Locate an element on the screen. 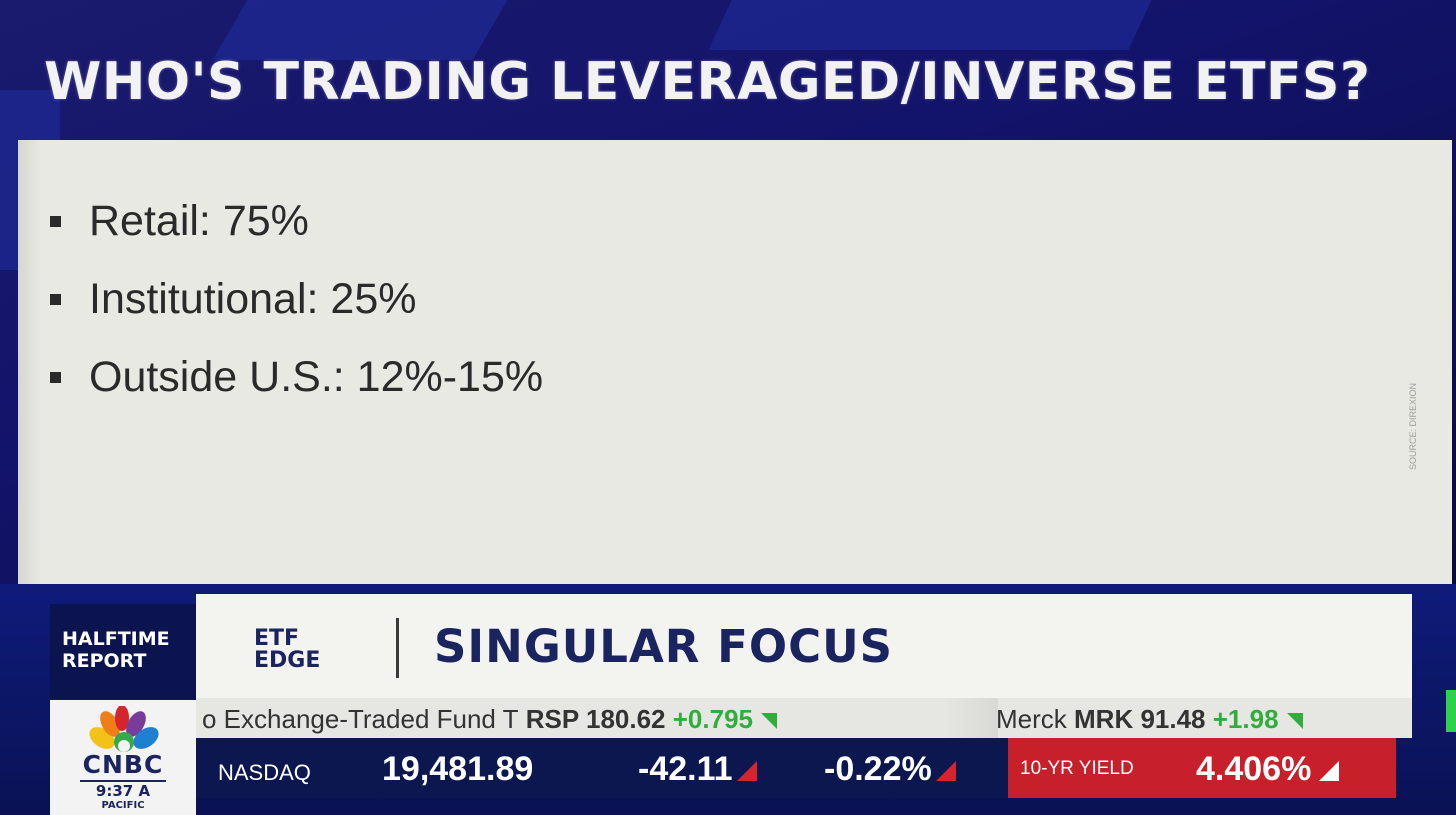  peacock-icon is located at coordinates (124, 729).